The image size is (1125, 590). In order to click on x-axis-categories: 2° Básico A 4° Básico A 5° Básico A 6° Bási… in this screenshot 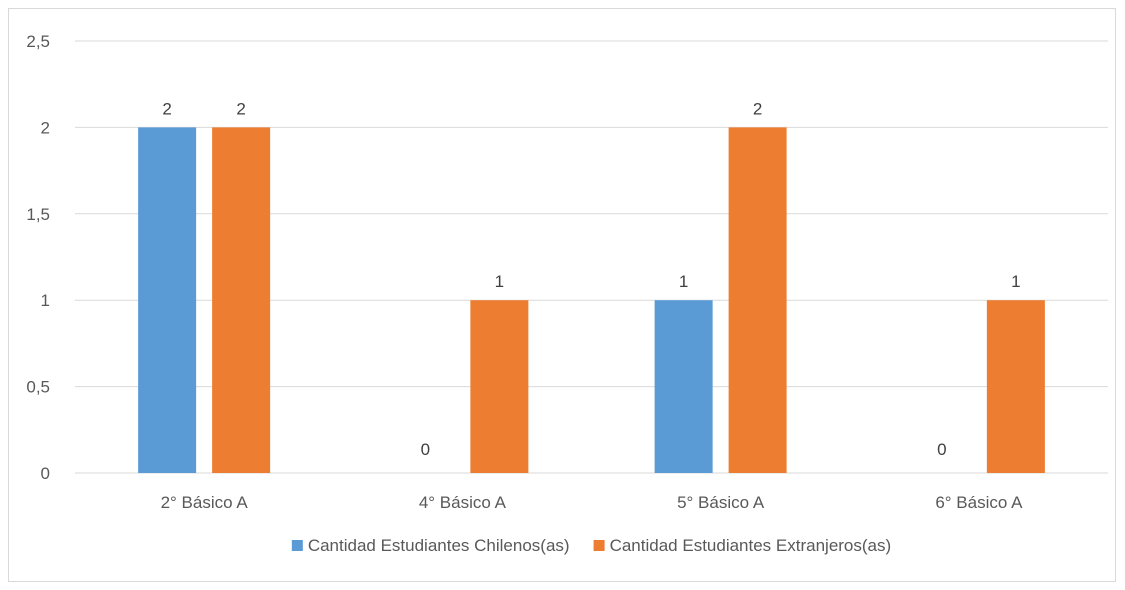, I will do `click(592, 502)`.